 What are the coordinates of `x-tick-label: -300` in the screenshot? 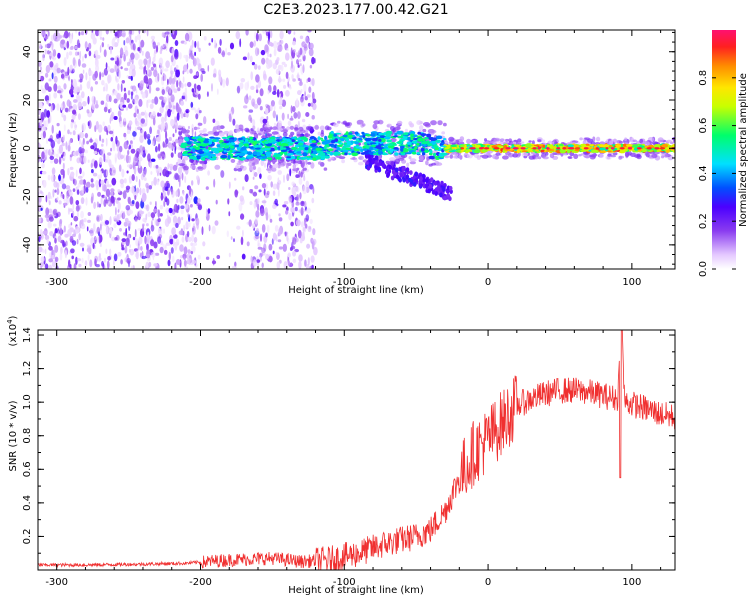 It's located at (56, 282).